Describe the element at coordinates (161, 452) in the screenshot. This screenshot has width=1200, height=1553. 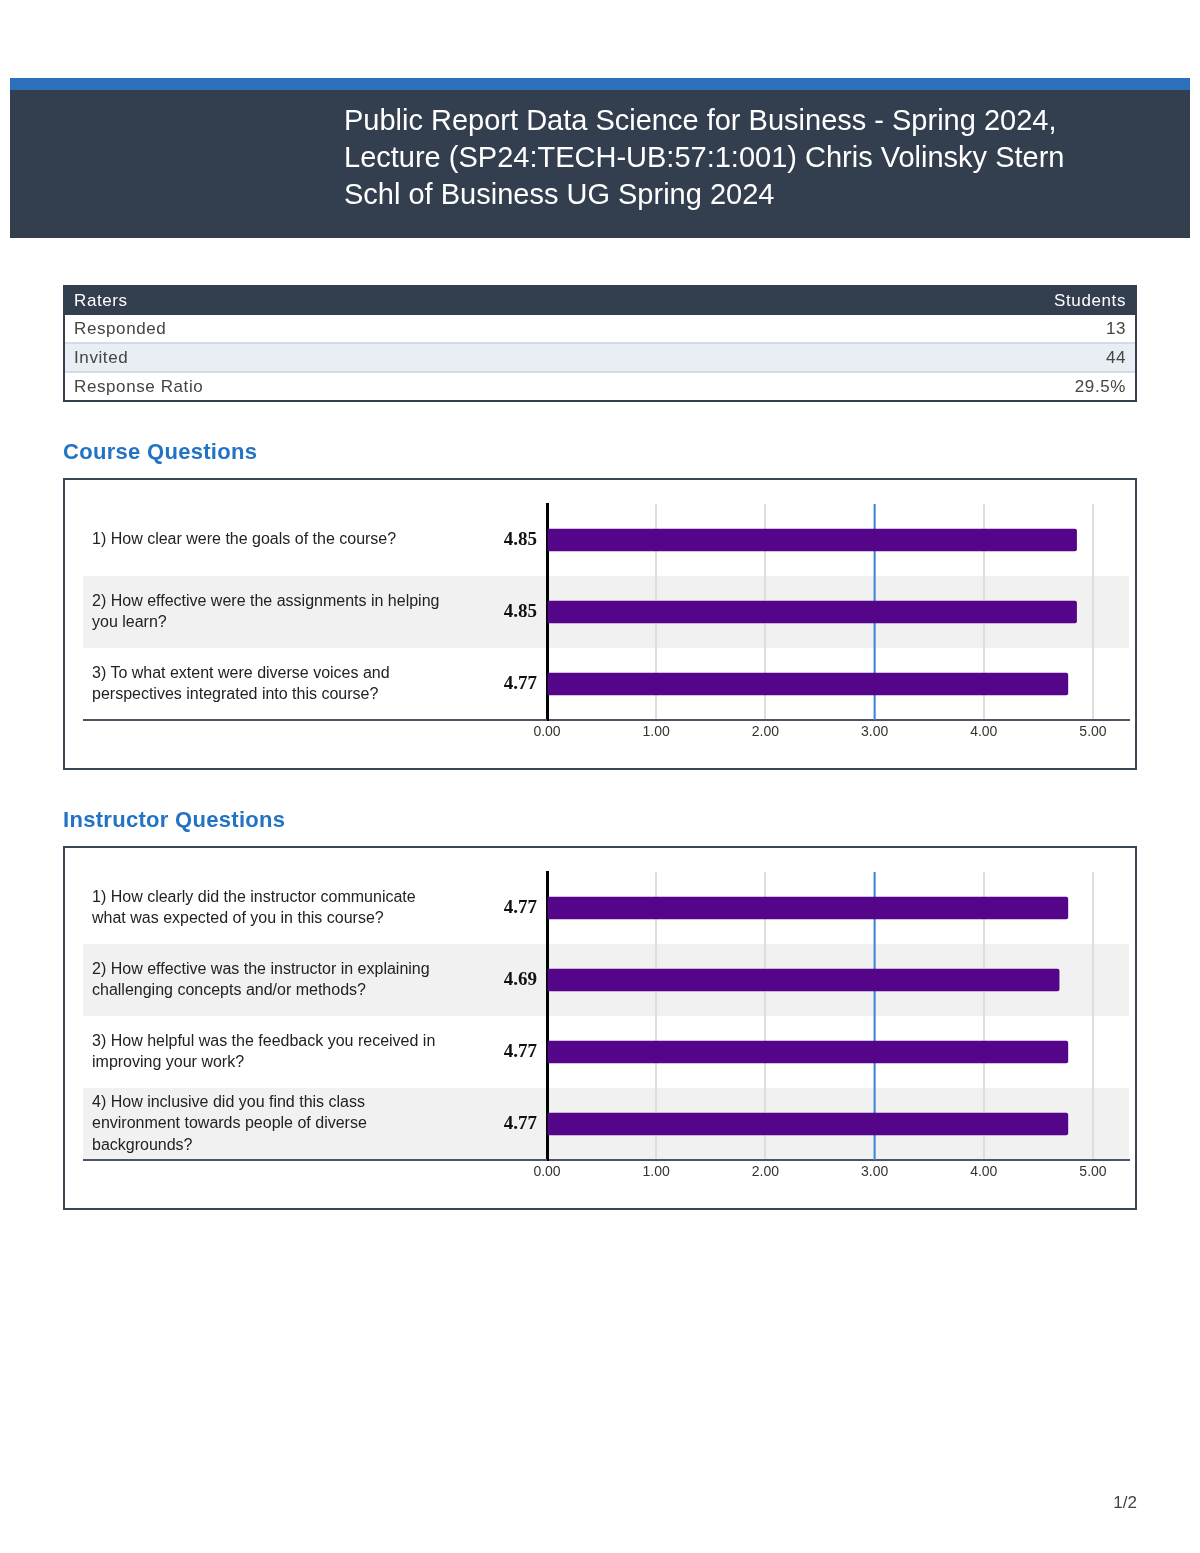
I see `text: Course Questions` at that location.